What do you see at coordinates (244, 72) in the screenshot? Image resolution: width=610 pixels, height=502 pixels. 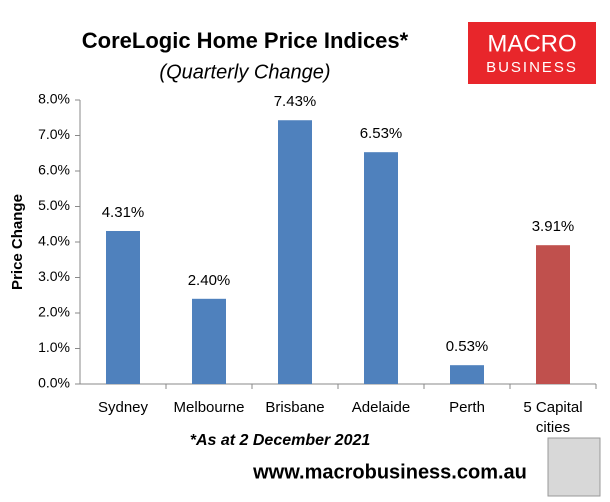 I see `chart-subtitle: (Quarterly Change)` at bounding box center [244, 72].